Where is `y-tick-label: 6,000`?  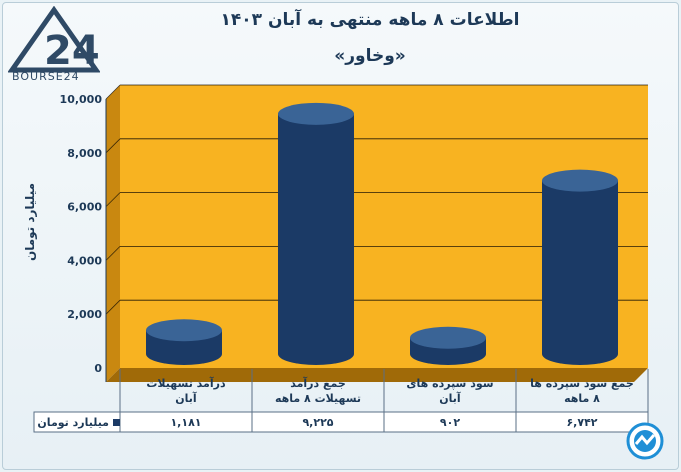
y-tick-label: 6,000 is located at coordinates (84, 207).